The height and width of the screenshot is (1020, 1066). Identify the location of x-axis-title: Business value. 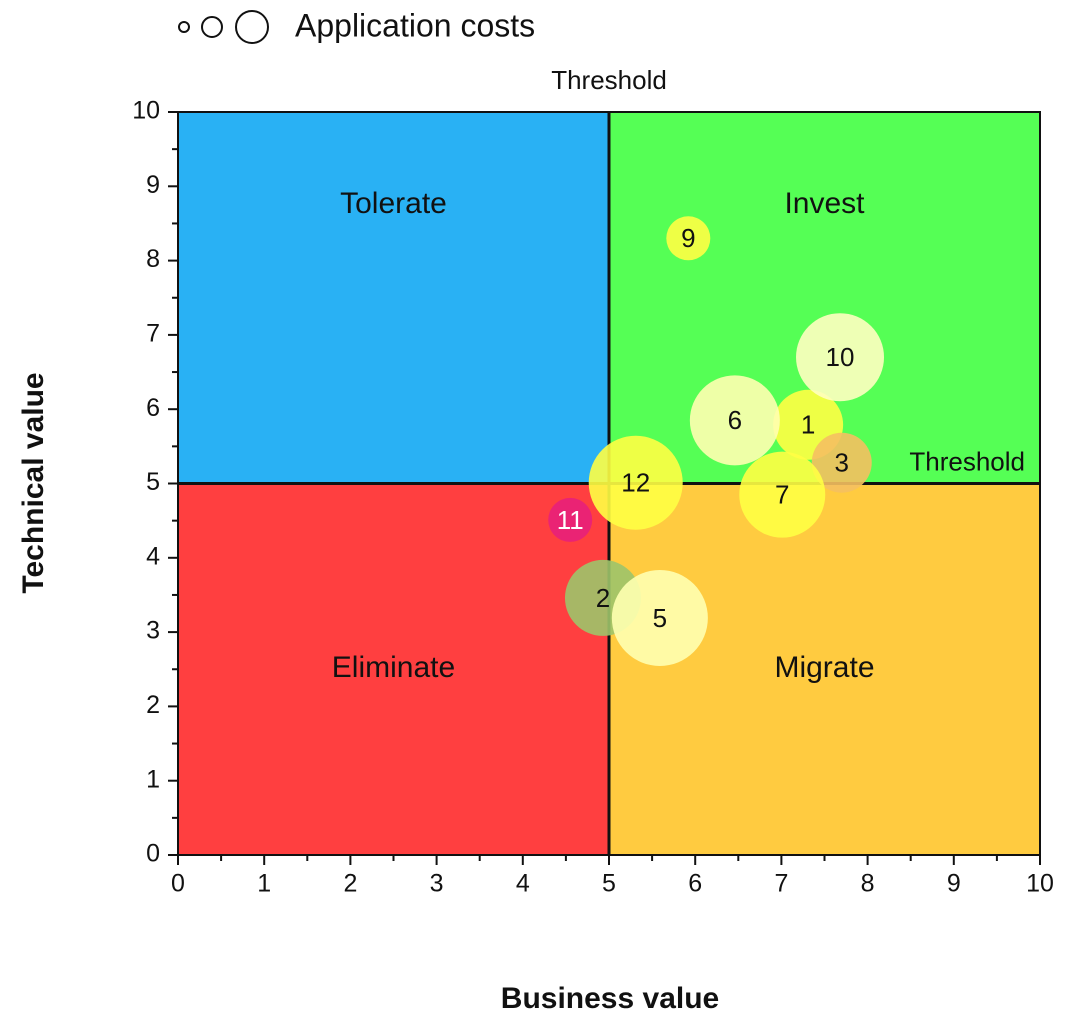
(610, 998).